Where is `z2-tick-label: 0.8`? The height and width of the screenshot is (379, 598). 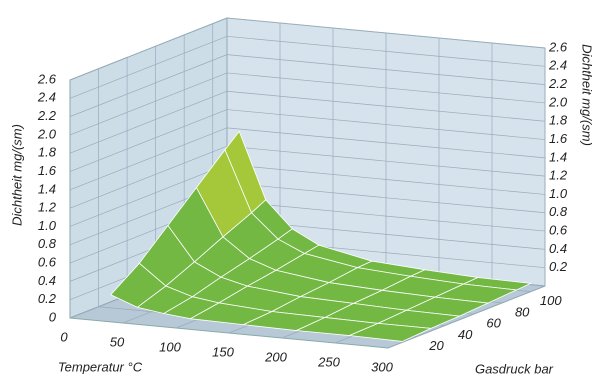
z2-tick-label: 0.8 is located at coordinates (558, 211).